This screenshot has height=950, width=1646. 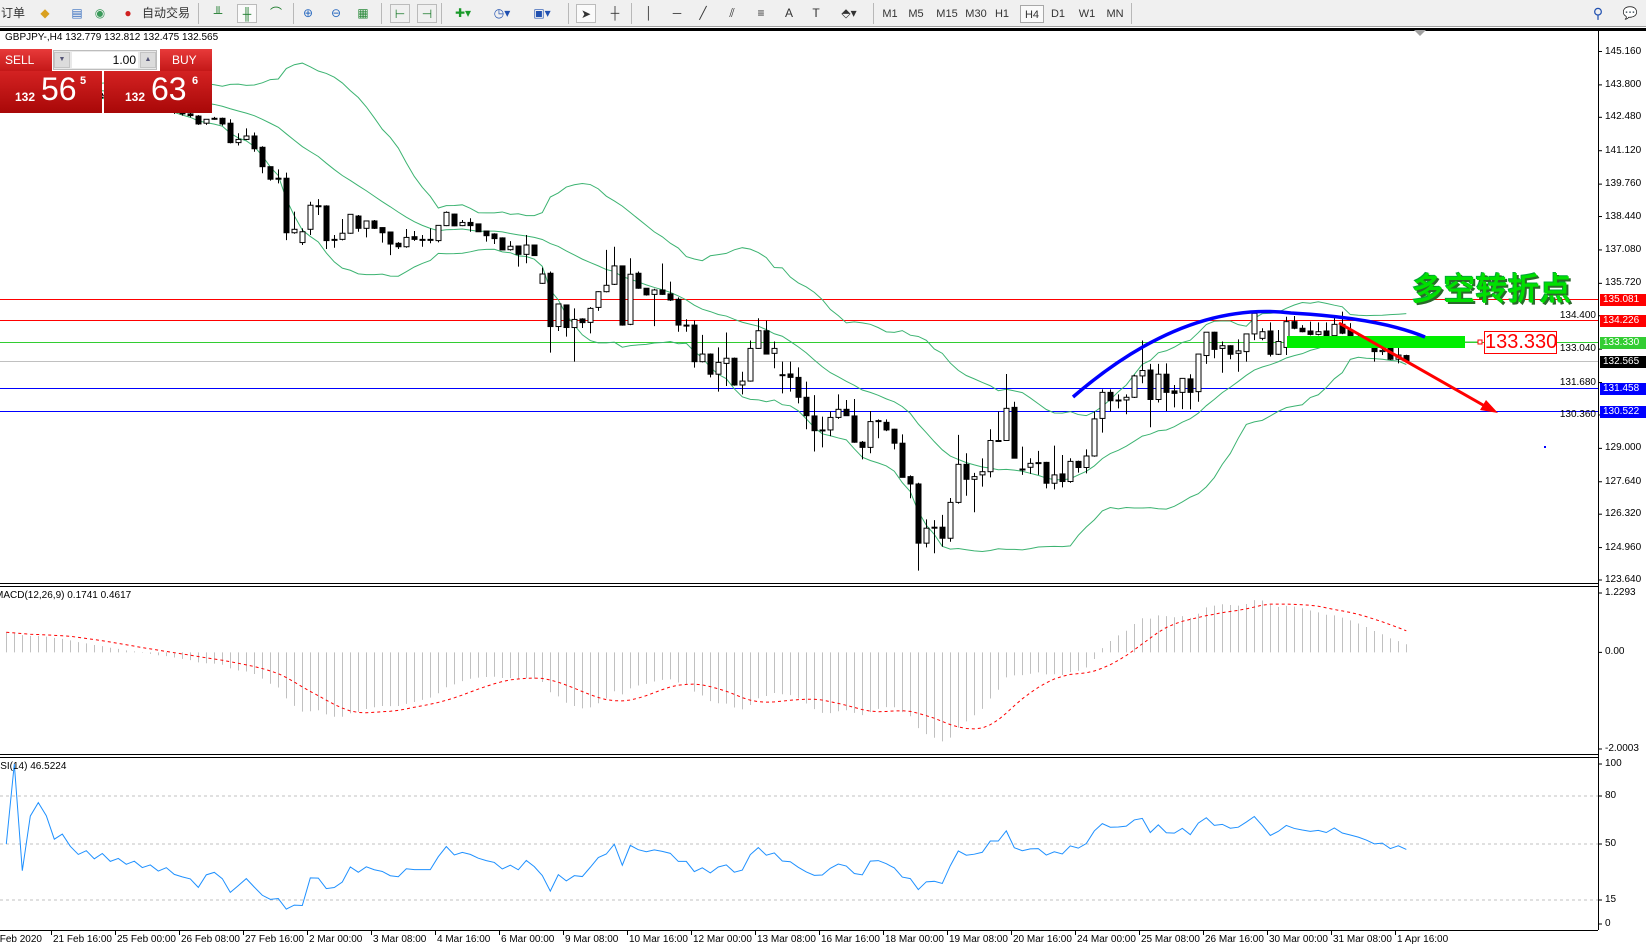 I want to click on crosshair-icon: ┼, so click(x=615, y=13).